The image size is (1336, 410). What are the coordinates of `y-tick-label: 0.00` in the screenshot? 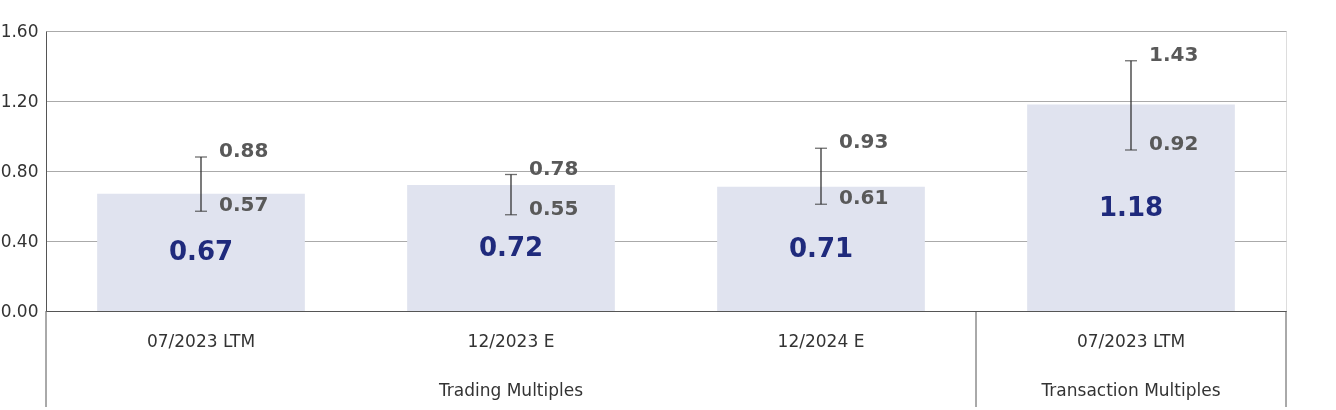 It's located at (19, 310).